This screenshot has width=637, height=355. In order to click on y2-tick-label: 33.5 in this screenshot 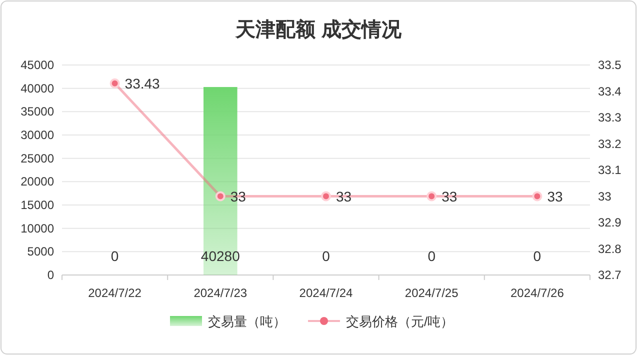, I will do `click(610, 65)`.